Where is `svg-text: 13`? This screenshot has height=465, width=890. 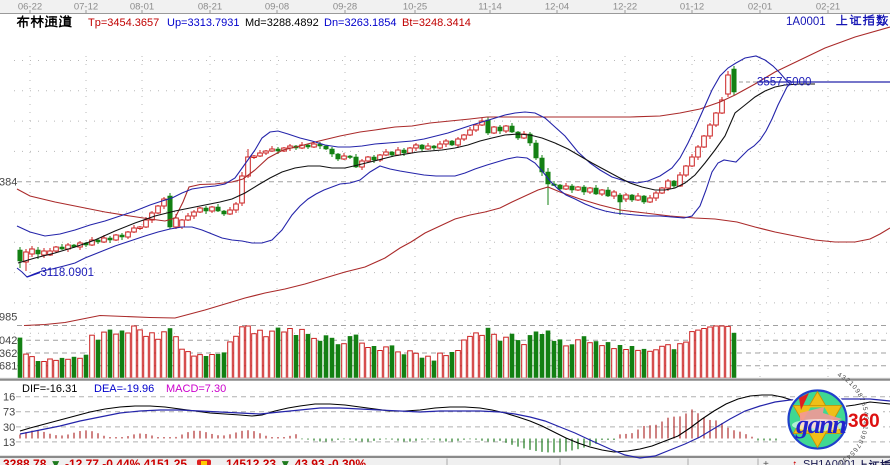 svg-text: 13 is located at coordinates (9, 443).